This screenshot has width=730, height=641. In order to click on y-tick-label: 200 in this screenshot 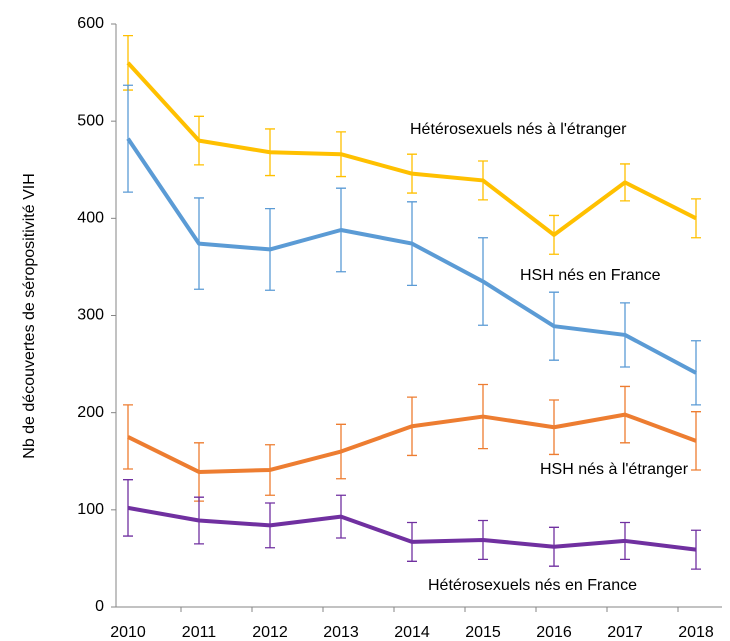, I will do `click(90, 412)`.